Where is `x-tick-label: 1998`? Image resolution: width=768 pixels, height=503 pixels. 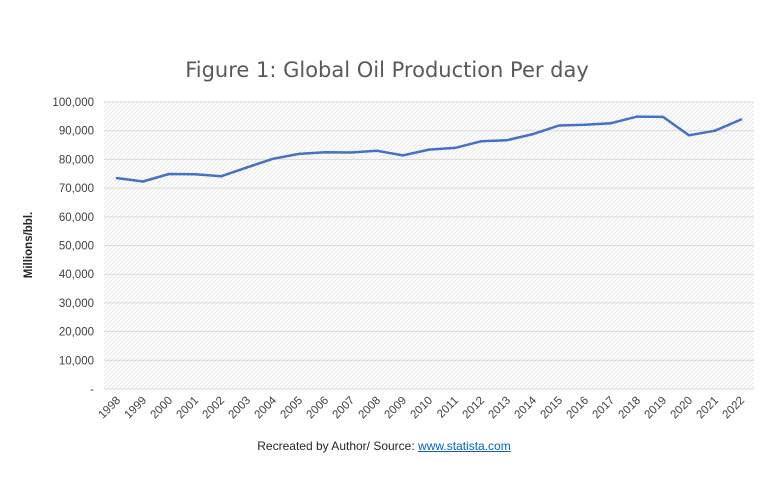 x-tick-label: 1998 is located at coordinates (110, 408).